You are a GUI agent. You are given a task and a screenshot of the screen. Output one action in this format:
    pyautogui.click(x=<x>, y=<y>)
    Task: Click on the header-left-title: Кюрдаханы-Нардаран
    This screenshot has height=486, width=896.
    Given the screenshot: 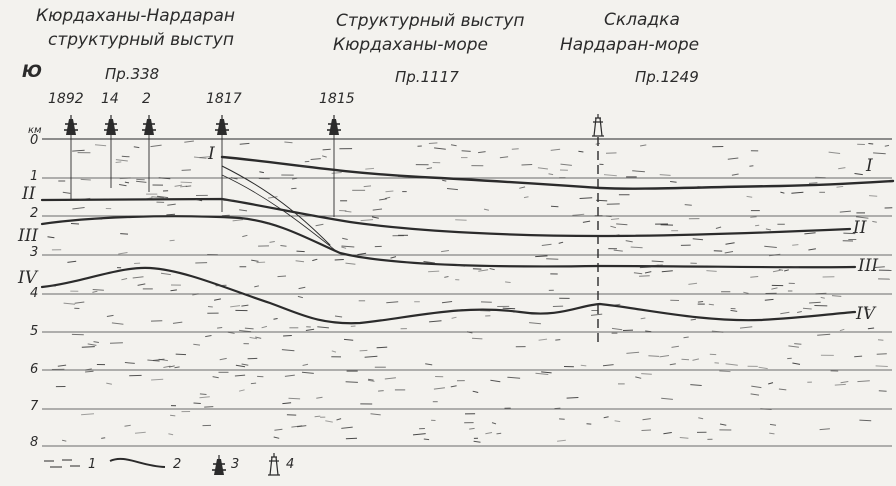 What is the action you would take?
    pyautogui.click(x=135, y=16)
    